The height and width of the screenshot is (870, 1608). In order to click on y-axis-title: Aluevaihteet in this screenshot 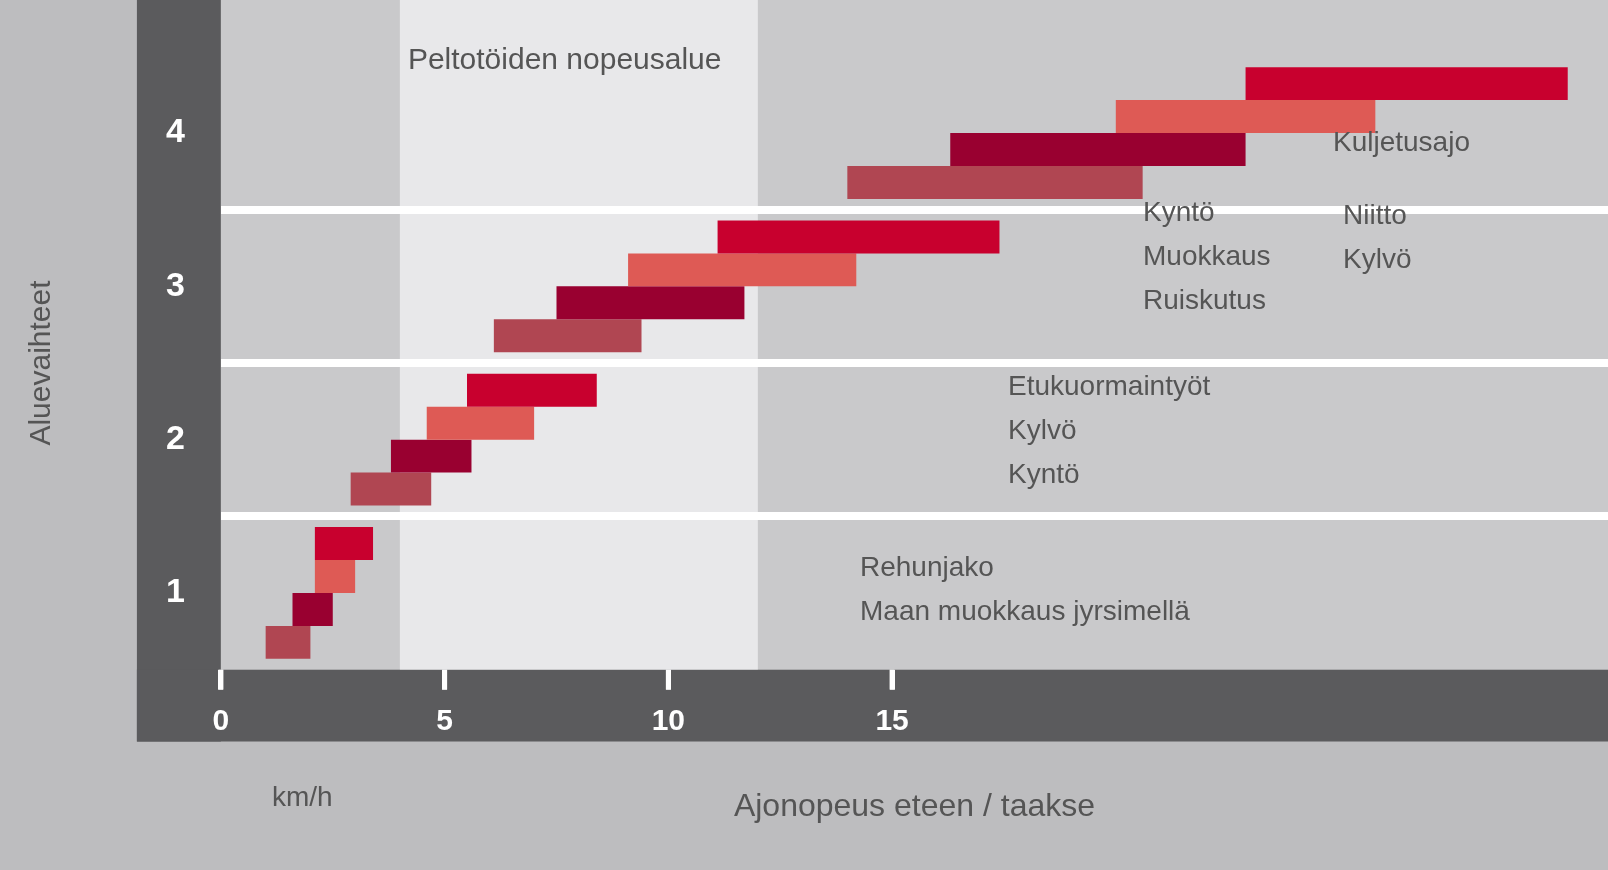, I will do `click(40, 362)`.